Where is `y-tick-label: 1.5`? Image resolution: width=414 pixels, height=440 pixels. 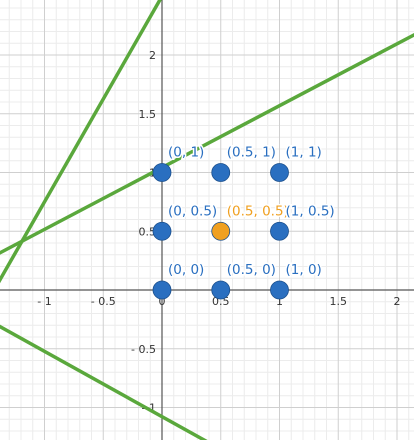 y-tick-label: 1.5 is located at coordinates (148, 114).